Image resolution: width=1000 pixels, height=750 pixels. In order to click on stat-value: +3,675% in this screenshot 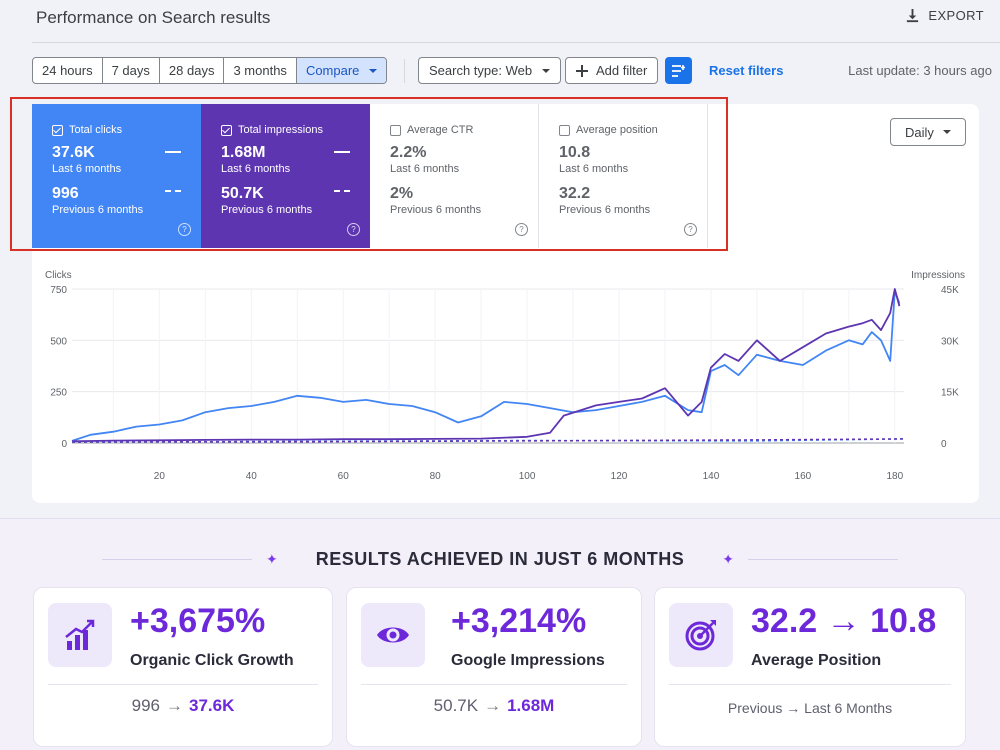, I will do `click(198, 621)`.